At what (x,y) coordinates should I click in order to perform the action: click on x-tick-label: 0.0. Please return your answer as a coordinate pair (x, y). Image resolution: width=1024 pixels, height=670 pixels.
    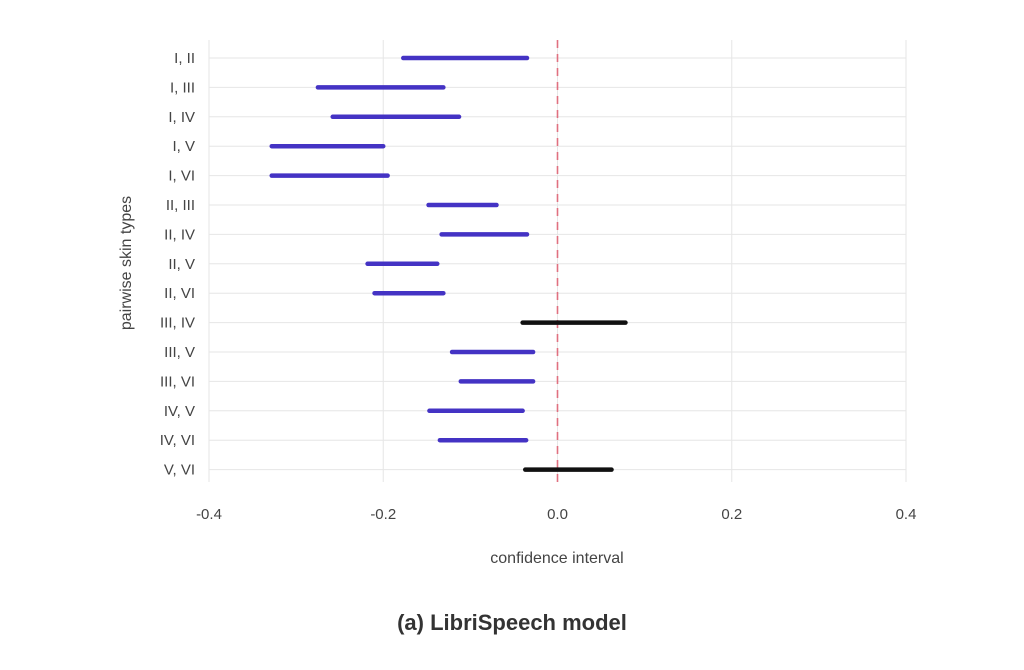
    Looking at the image, I should click on (557, 514).